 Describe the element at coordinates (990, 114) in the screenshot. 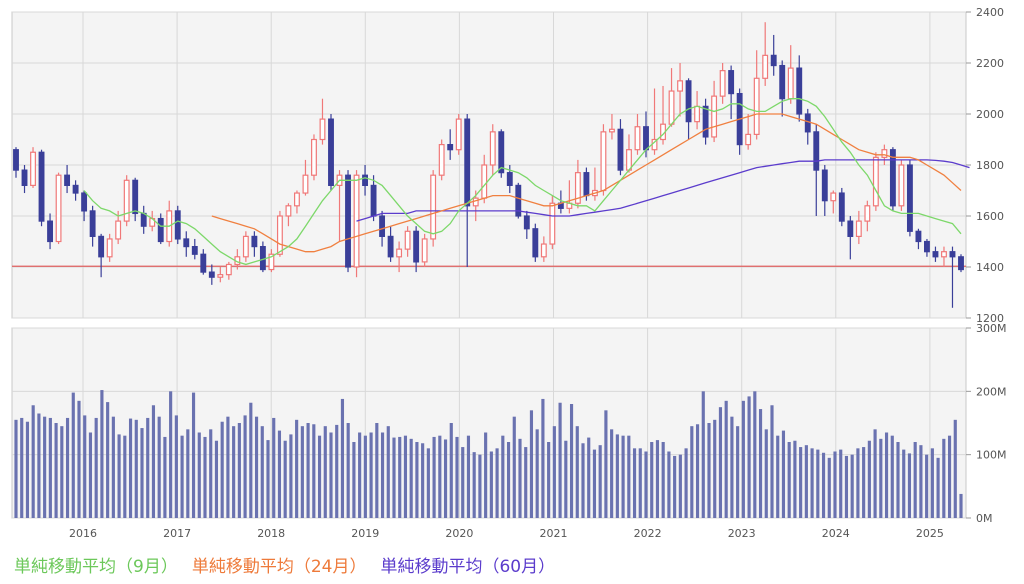

I see `y-tick-label: 2000` at that location.